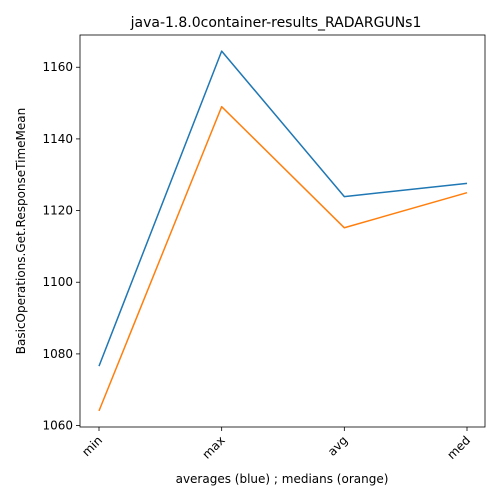  Describe the element at coordinates (276, 23) in the screenshot. I see `chart-title: java-1.8.0container-results_RADARGUNs1` at that location.